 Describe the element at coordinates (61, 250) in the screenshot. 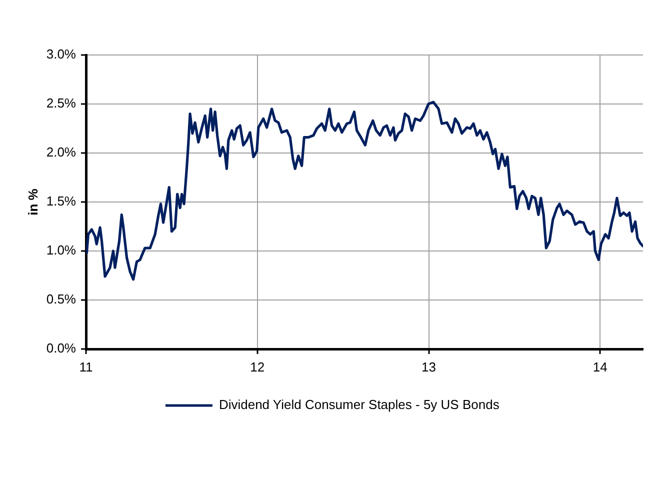

I see `y-tick-label: 1.0%` at that location.